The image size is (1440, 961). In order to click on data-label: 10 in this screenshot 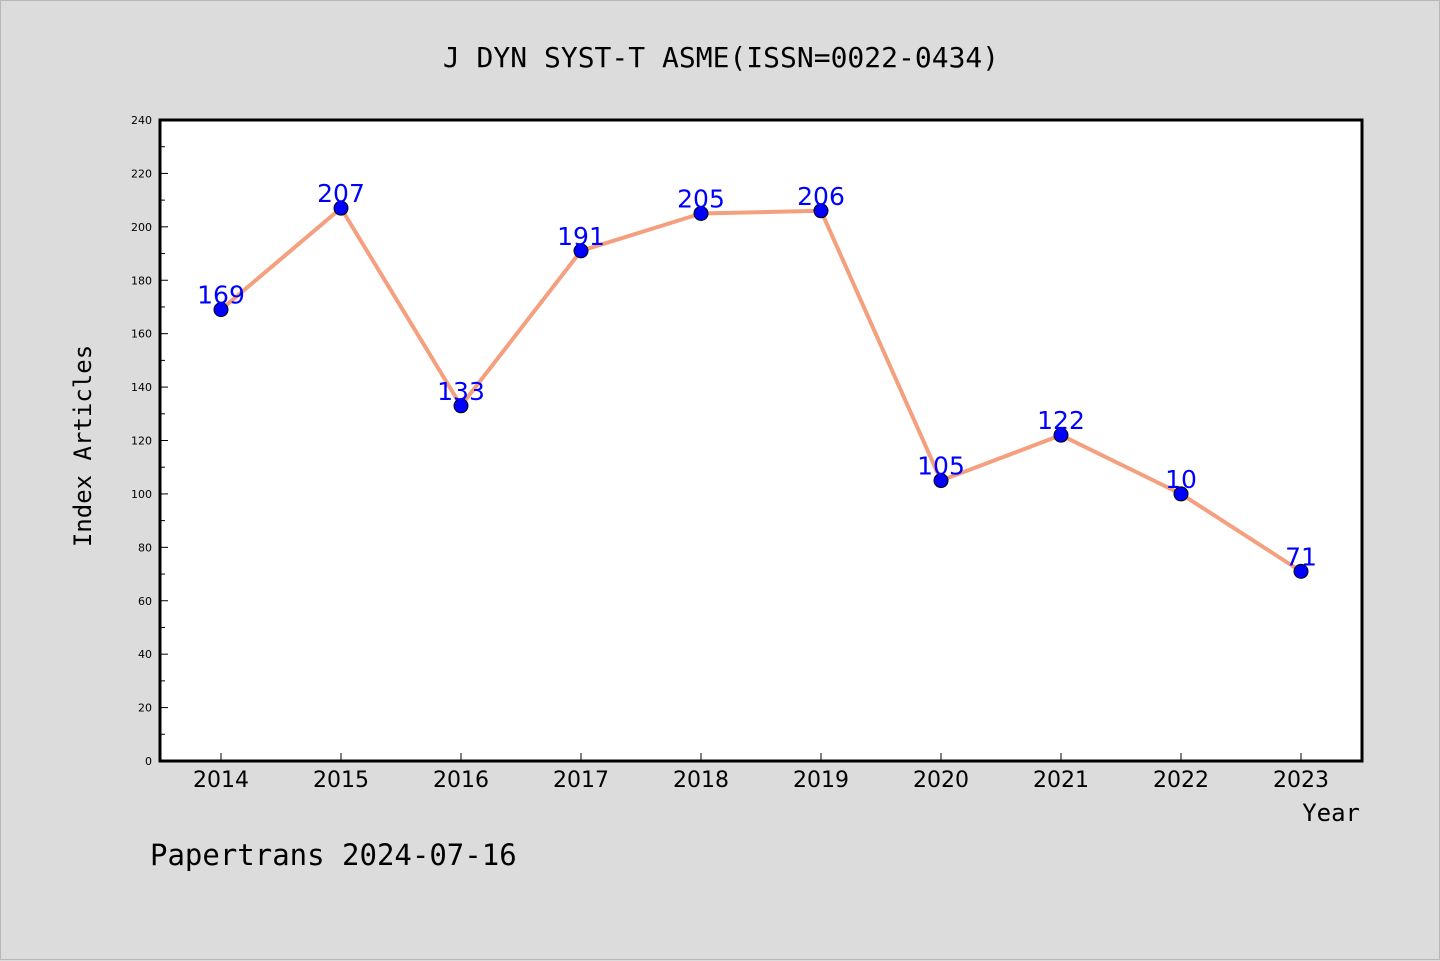, I will do `click(1181, 479)`.